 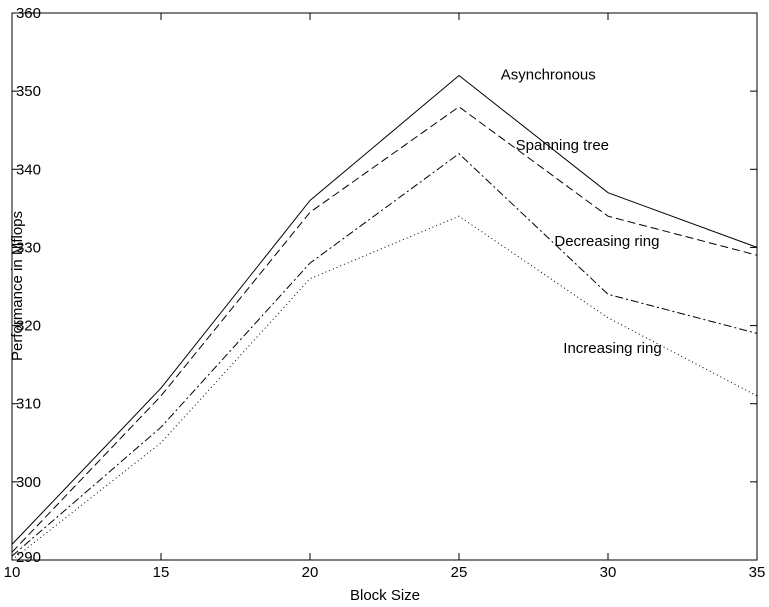 What do you see at coordinates (28, 482) in the screenshot?
I see `y-tick-label: 300` at bounding box center [28, 482].